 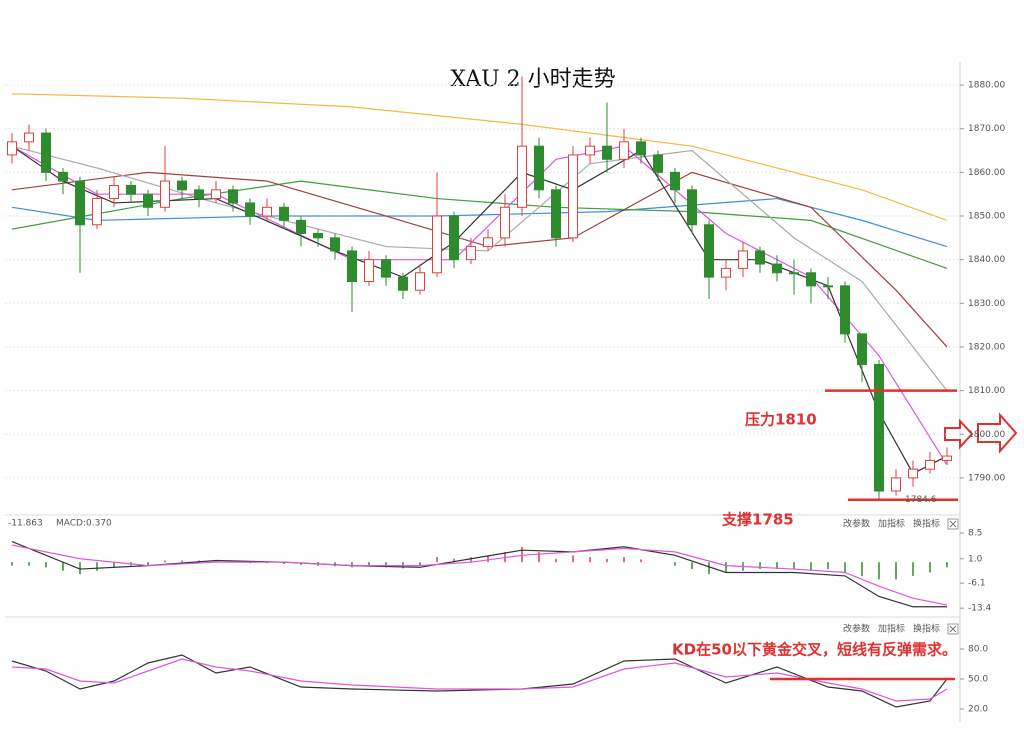 What do you see at coordinates (986, 391) in the screenshot?
I see `y-tick-label: 1810.00` at bounding box center [986, 391].